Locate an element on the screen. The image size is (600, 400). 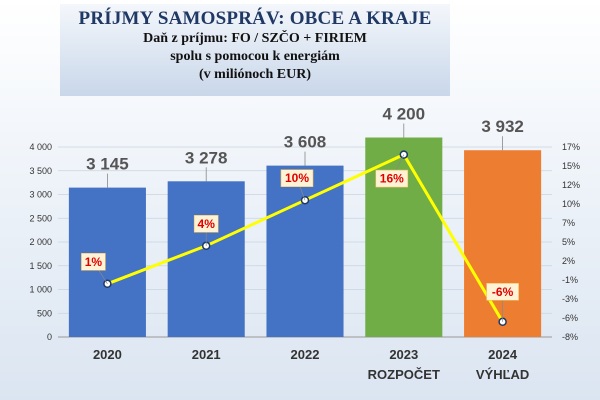
x-axis-category-label: 2022 is located at coordinates (305, 354).